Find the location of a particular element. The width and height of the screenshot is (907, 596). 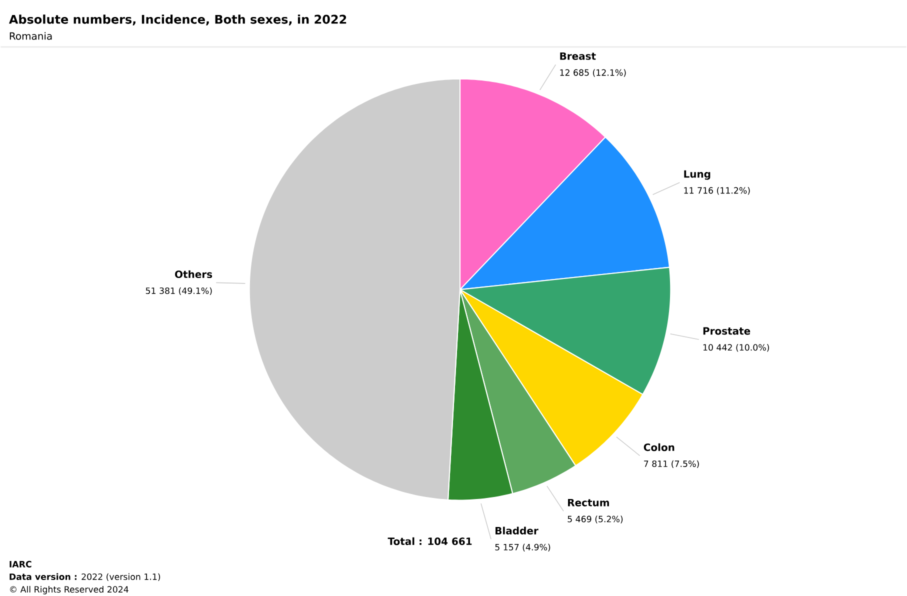

chart-title: Absolute numbers, Incidence, Both sexes, in 2022 is located at coordinates (177, 20).